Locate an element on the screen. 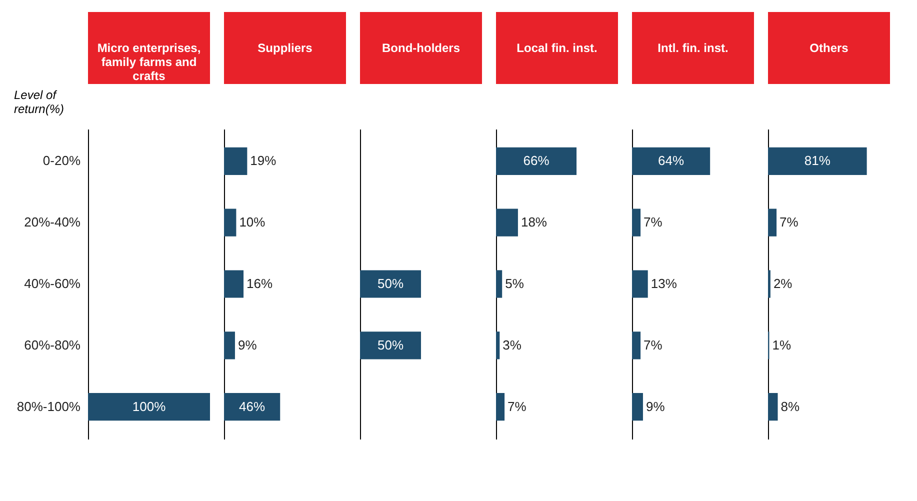 This screenshot has height=501, width=917. data-label: 64% is located at coordinates (671, 160).